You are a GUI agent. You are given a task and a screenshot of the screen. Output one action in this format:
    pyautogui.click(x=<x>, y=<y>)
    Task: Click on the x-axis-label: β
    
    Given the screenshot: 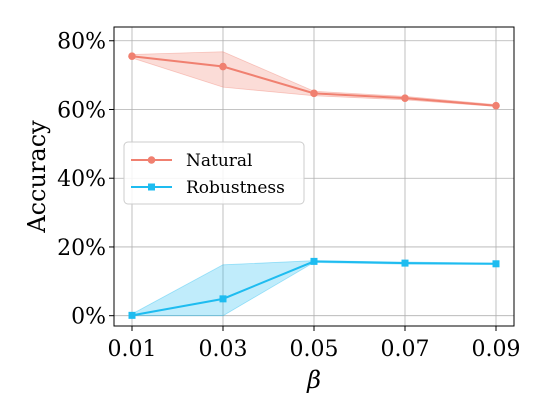 What is the action you would take?
    pyautogui.click(x=313, y=380)
    